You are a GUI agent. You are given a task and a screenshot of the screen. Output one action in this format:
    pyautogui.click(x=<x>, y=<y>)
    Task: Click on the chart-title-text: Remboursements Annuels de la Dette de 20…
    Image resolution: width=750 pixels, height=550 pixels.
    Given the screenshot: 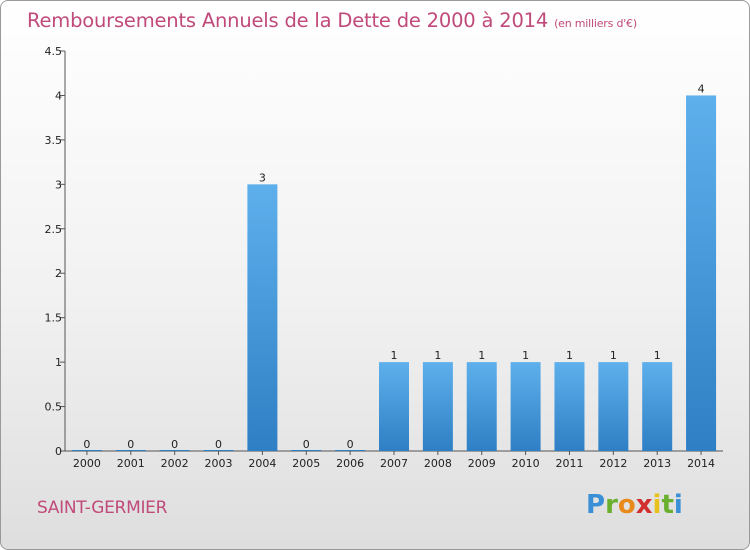 What is the action you would take?
    pyautogui.click(x=288, y=20)
    